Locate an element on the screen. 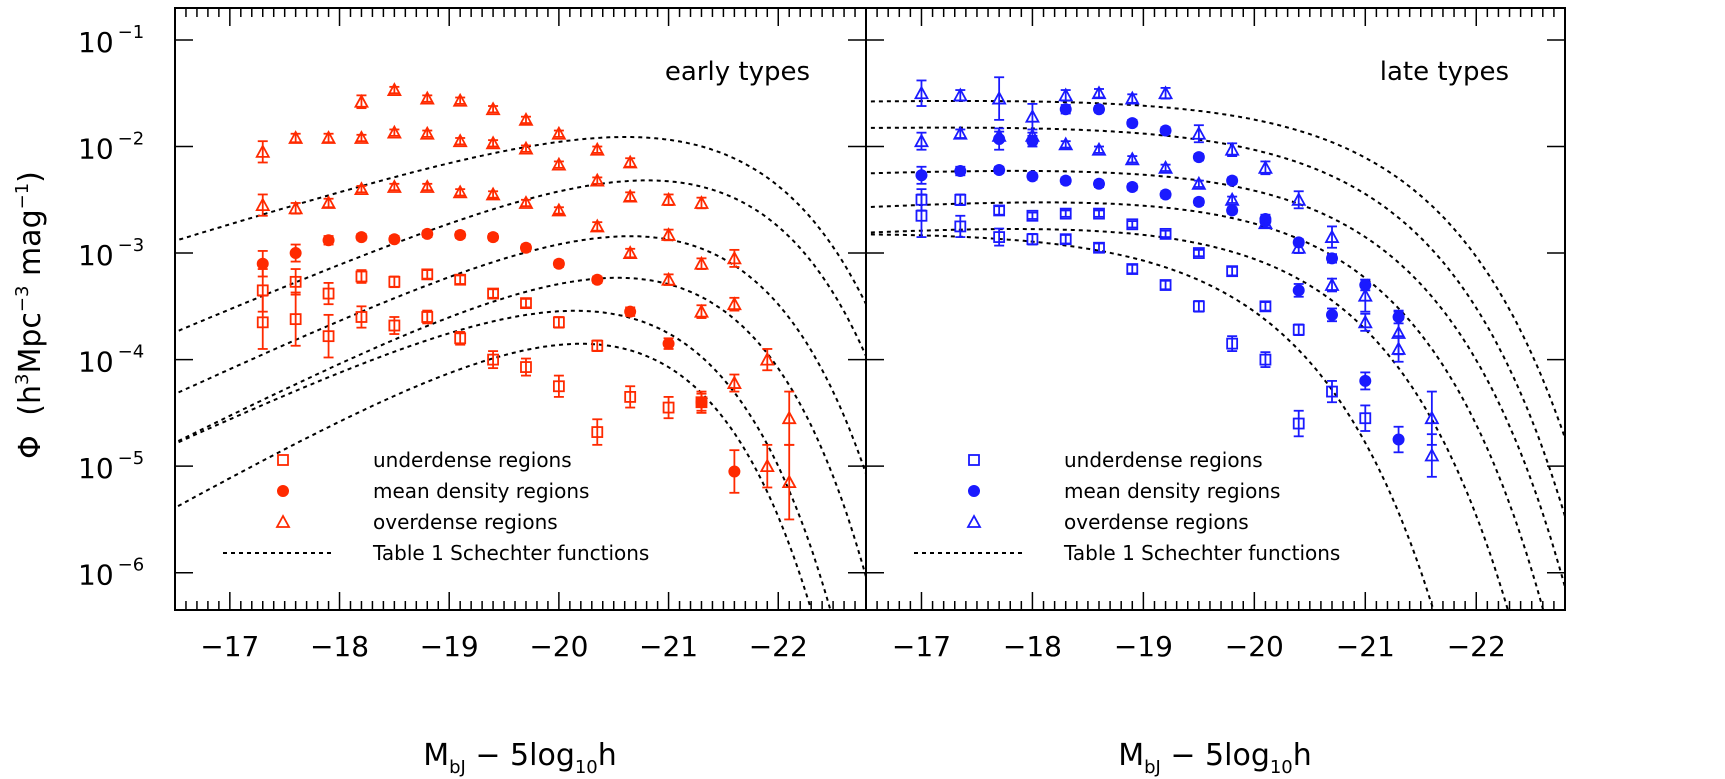 This screenshot has width=1725, height=779. x-tick-label: −22 is located at coordinates (1476, 646).